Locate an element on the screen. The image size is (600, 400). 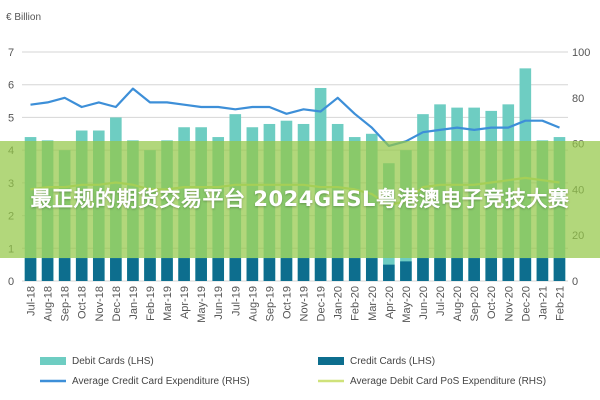
x-tick-label: Apr-19 is located at coordinates (185, 302).